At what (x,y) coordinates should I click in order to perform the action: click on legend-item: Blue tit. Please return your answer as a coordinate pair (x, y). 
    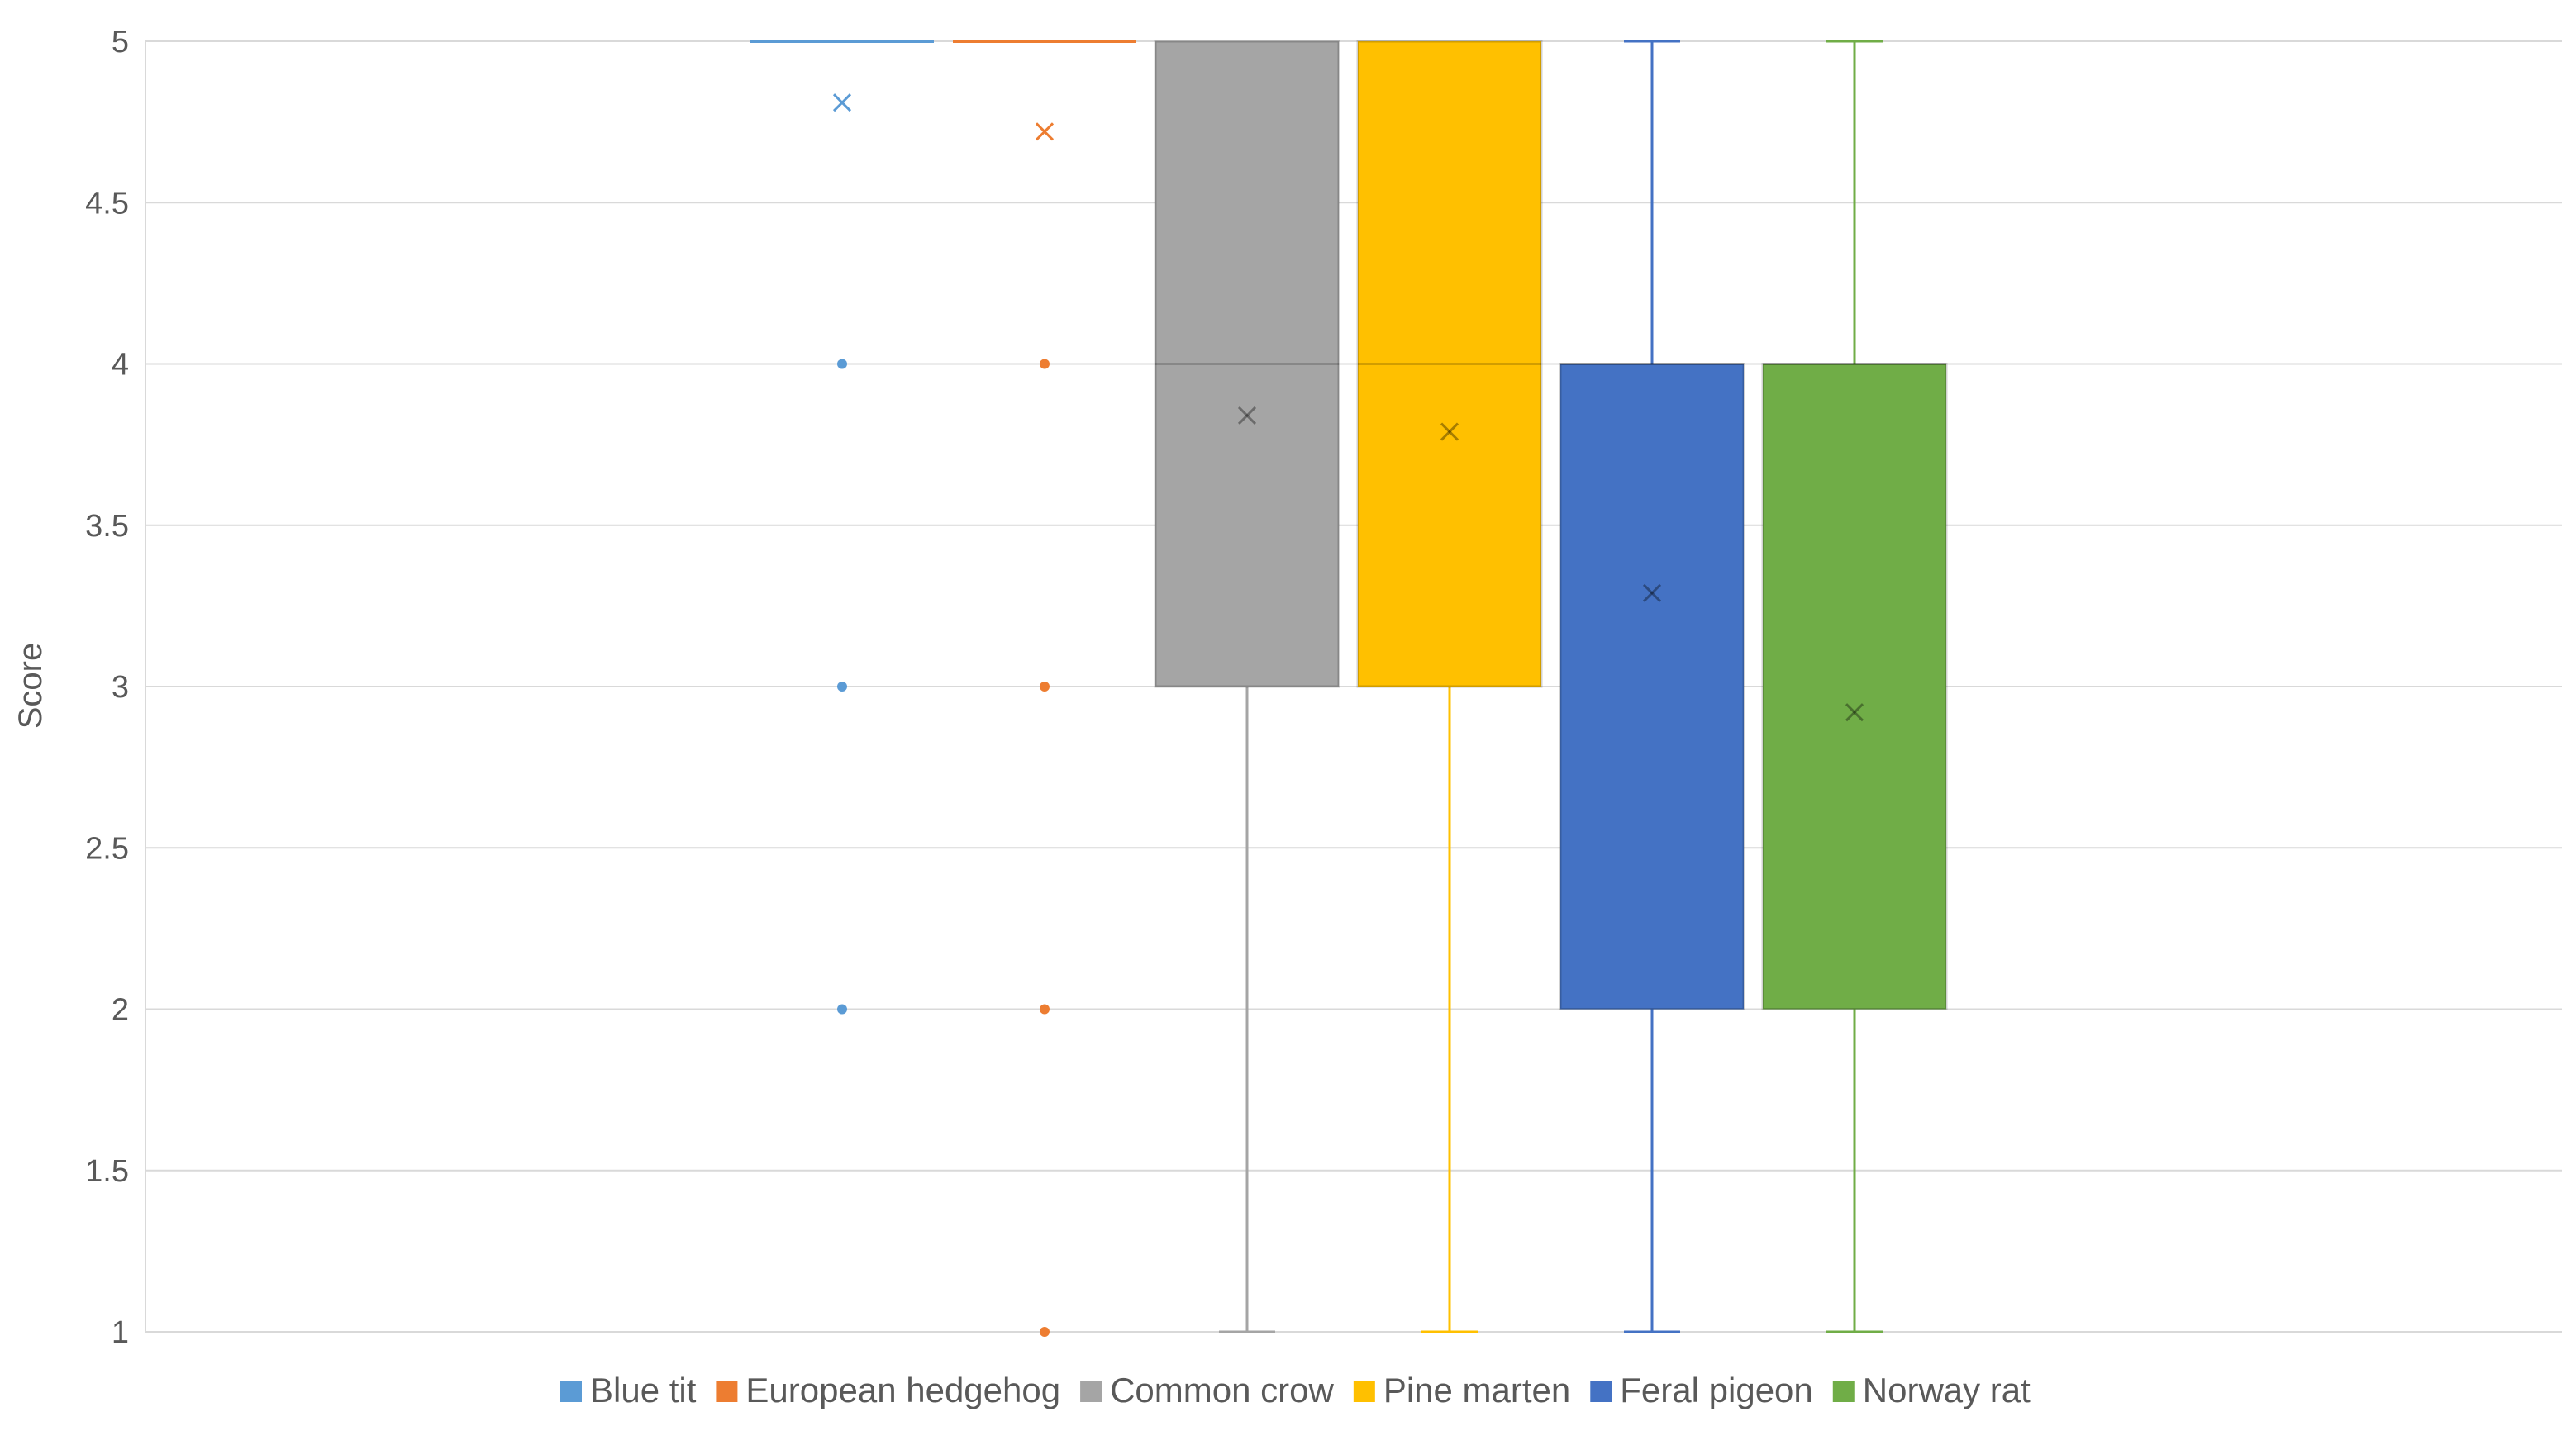
    Looking at the image, I should click on (629, 1390).